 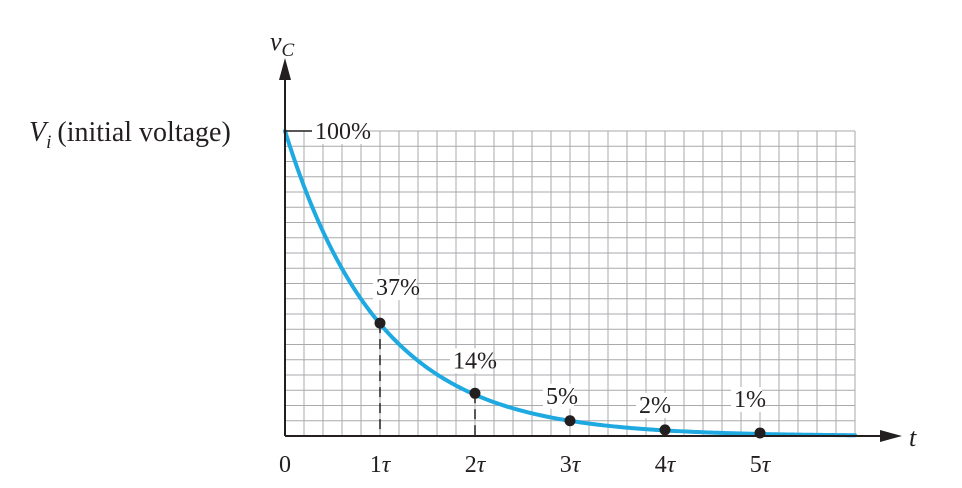 What do you see at coordinates (288, 50) in the screenshot?
I see `y-axis-label-subscript: C` at bounding box center [288, 50].